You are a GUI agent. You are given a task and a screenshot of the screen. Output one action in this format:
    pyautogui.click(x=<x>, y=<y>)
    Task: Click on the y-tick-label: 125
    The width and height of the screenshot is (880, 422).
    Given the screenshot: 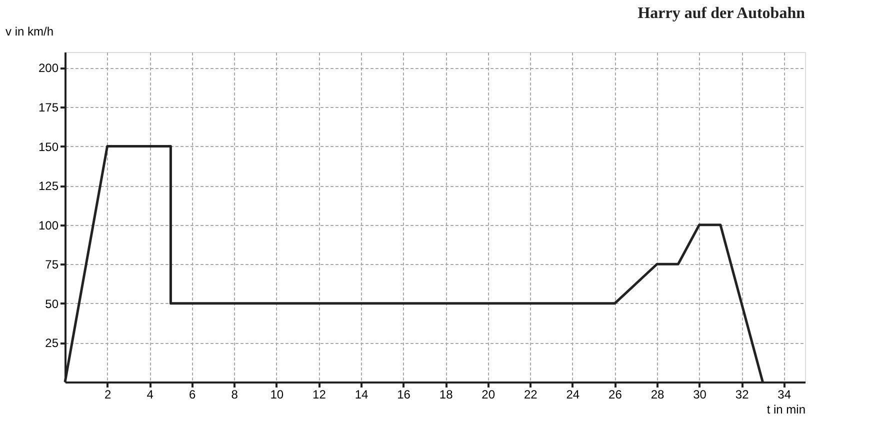 What is the action you would take?
    pyautogui.click(x=48, y=186)
    